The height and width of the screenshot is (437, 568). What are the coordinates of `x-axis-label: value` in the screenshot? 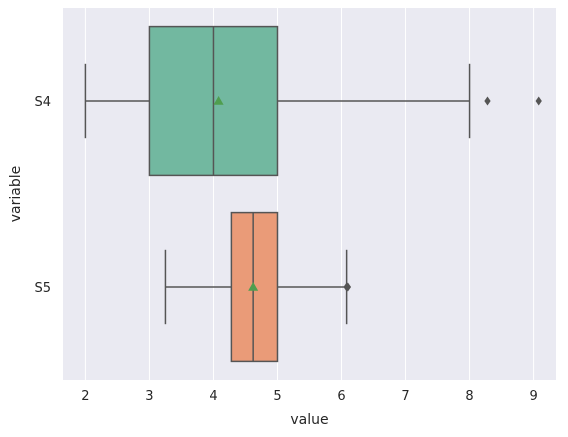 It's located at (309, 420).